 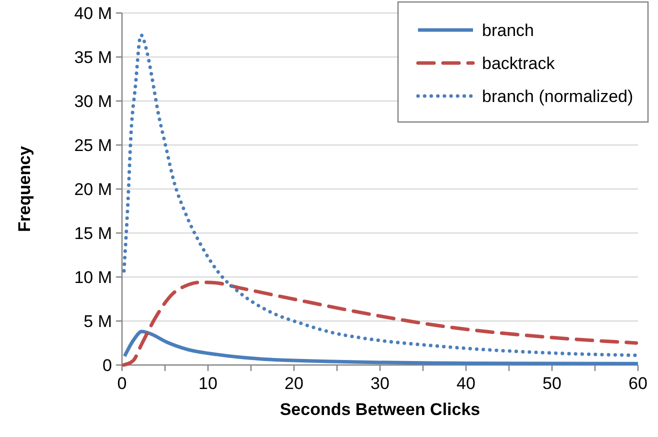 I want to click on y-tick-label: 25 M, so click(x=93, y=145).